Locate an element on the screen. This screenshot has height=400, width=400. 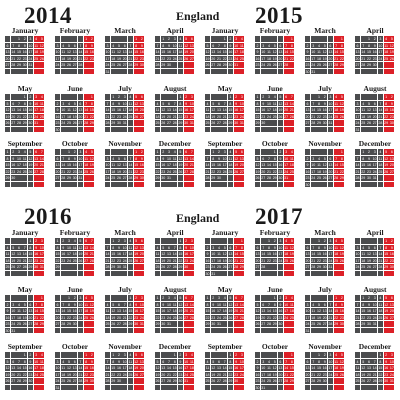
day-cell: 6 is located at coordinates (213, 45).